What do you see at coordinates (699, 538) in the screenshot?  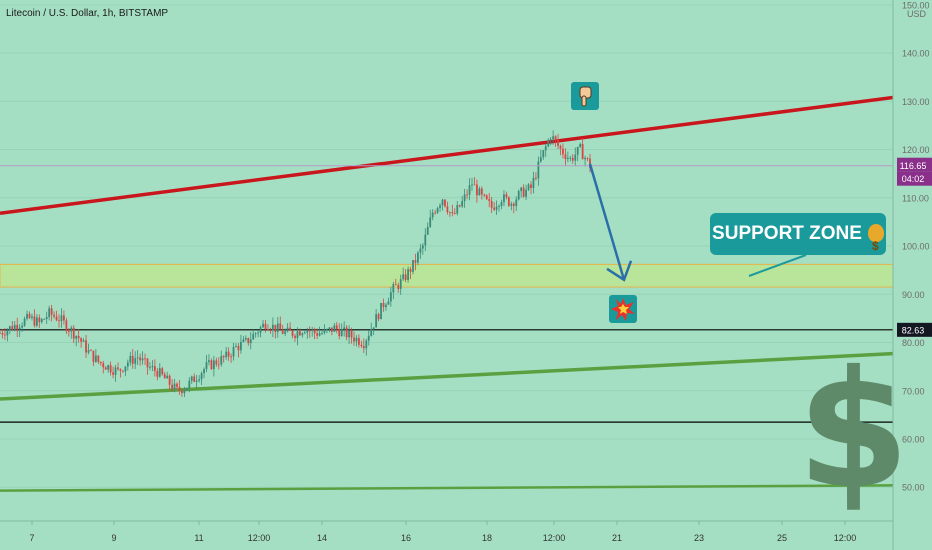 I see `time-tick-label: 23` at bounding box center [699, 538].